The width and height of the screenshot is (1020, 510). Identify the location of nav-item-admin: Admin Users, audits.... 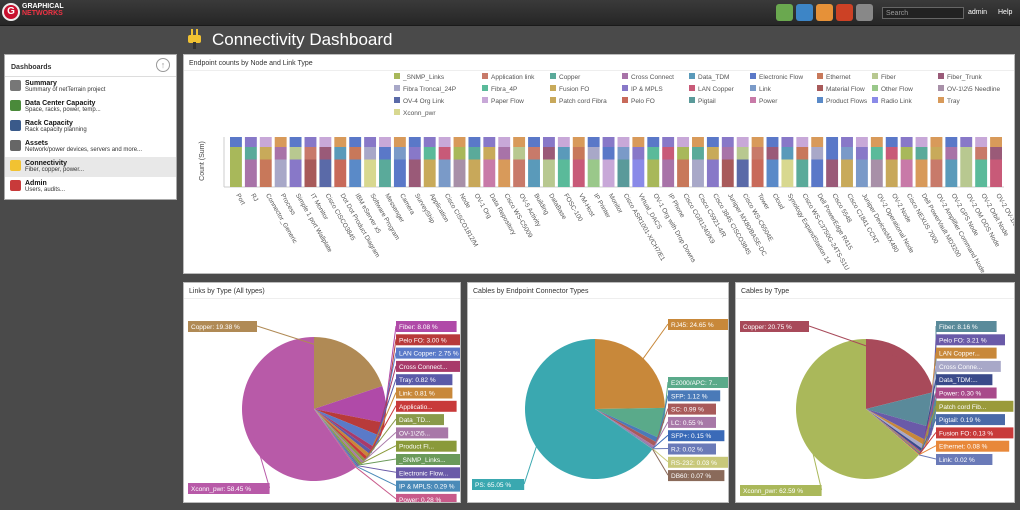
(90, 187).